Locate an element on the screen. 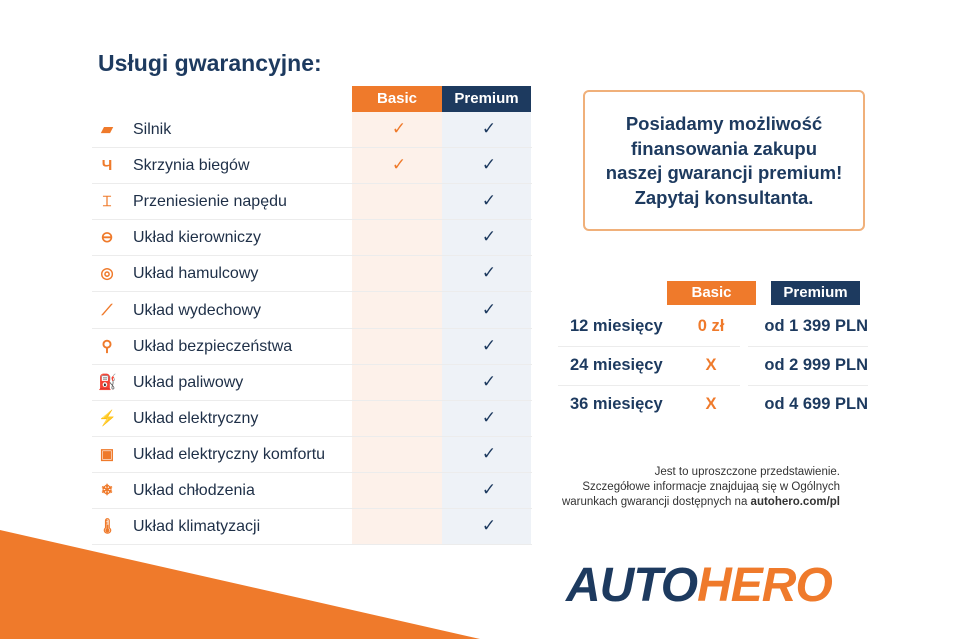 This screenshot has width=960, height=639. pricing-row: 24 miesięcy X od 2 999 PLN is located at coordinates (713, 366).